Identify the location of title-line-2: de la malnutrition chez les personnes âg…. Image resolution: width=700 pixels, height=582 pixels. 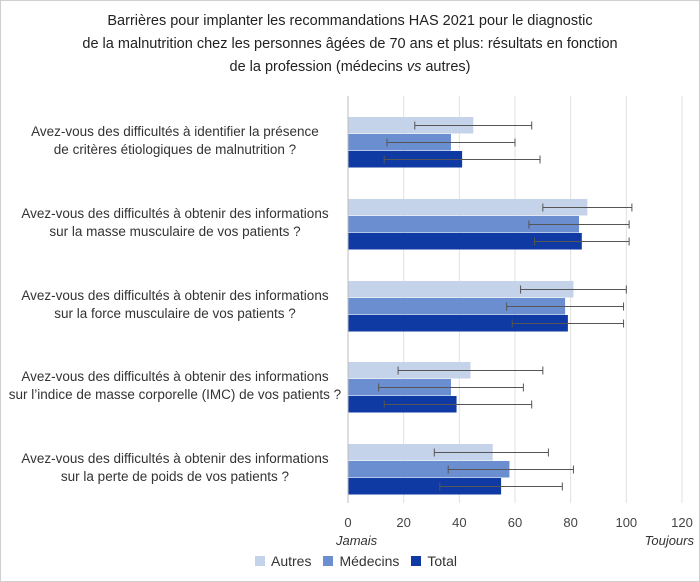
(350, 44).